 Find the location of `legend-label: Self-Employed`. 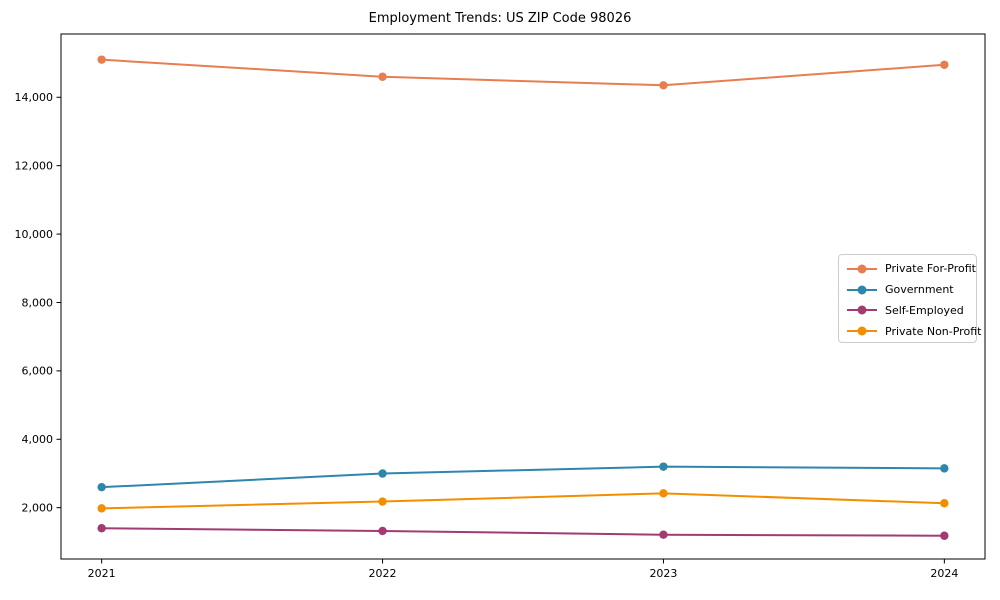

legend-label: Self-Employed is located at coordinates (924, 310).